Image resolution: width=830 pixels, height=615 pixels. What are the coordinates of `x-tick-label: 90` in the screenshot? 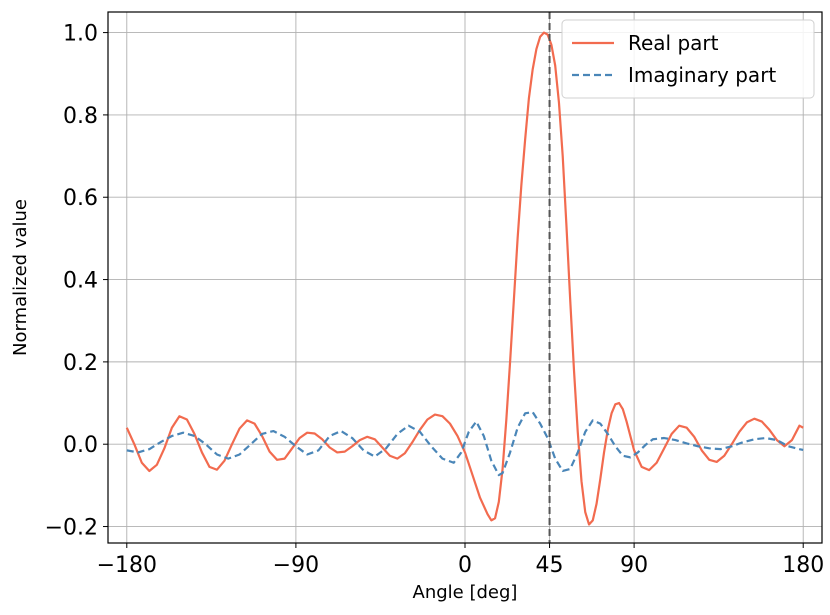 It's located at (634, 565).